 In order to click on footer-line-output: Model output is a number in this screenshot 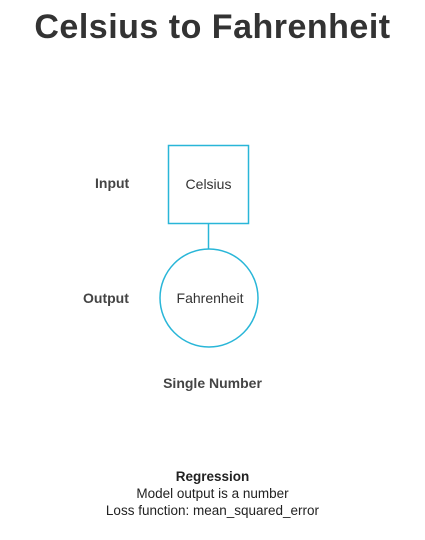, I will do `click(212, 493)`.